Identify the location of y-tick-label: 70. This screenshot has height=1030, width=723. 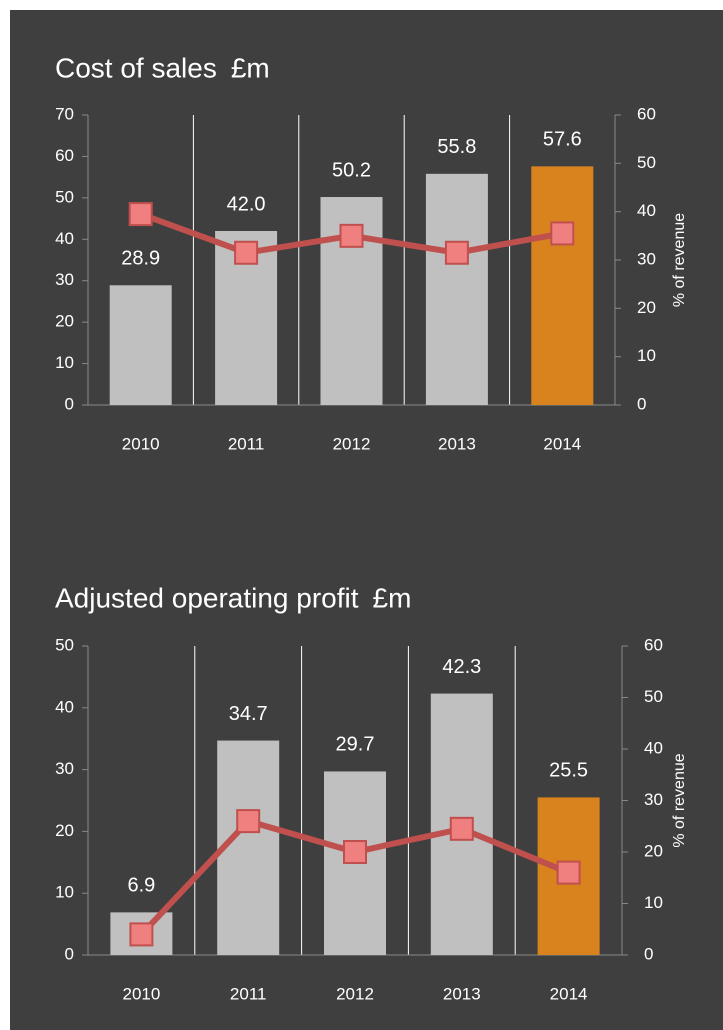
(64, 113).